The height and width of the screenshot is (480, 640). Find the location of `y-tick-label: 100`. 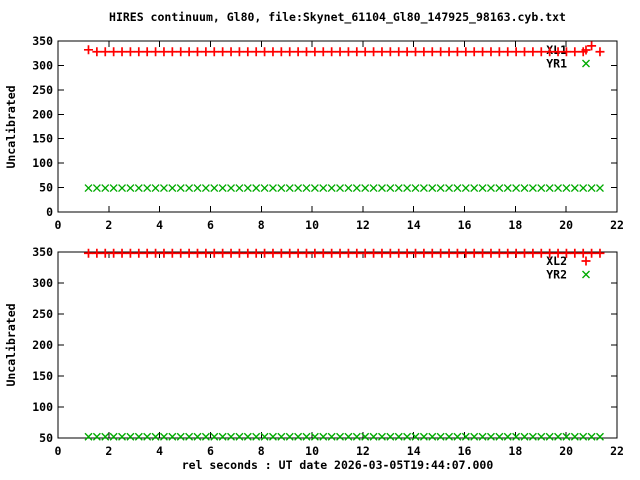

y-tick-label: 100 is located at coordinates (42, 407).